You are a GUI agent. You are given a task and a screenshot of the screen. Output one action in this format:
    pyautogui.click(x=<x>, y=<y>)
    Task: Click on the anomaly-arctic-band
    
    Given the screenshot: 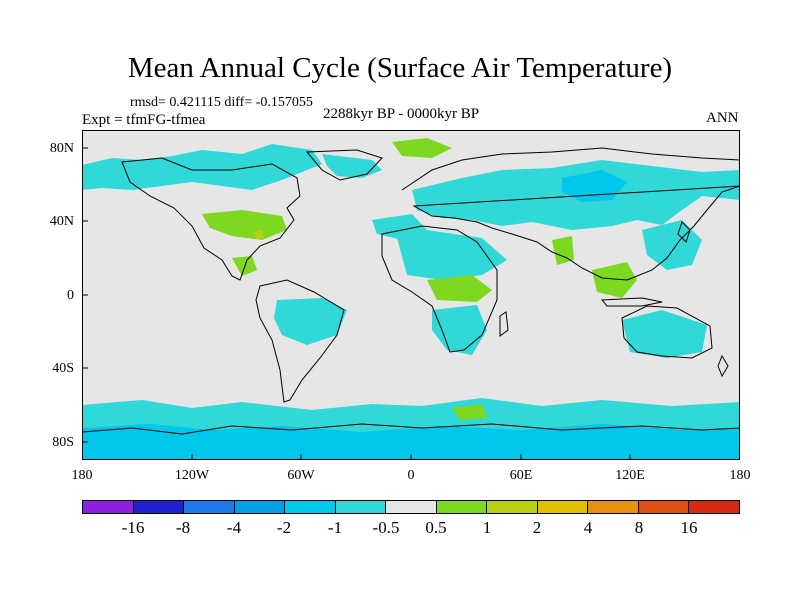 What is the action you would take?
    pyautogui.click(x=202, y=167)
    